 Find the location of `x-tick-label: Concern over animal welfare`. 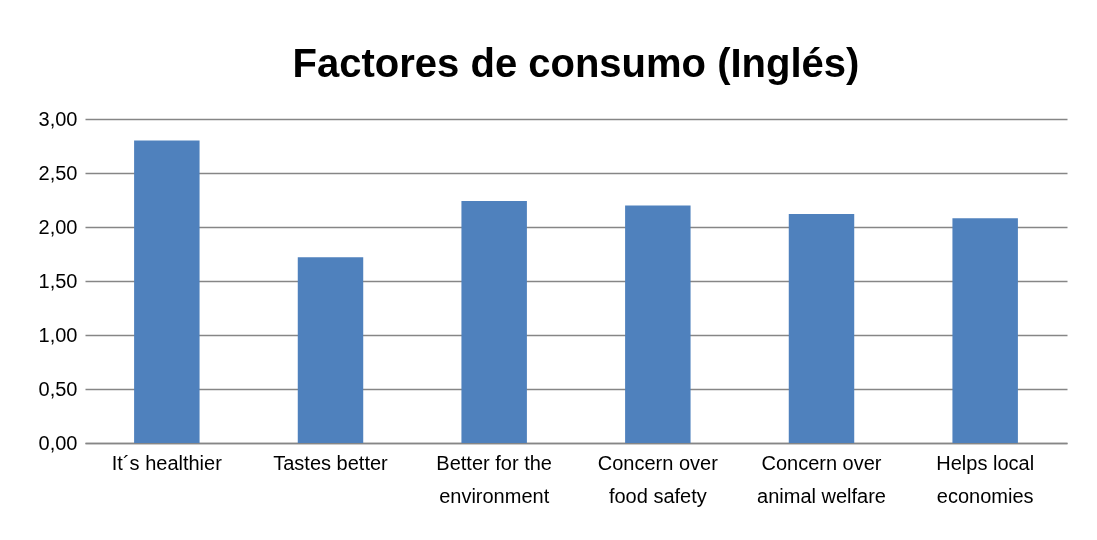

x-tick-label: Concern over animal welfare is located at coordinates (821, 479).